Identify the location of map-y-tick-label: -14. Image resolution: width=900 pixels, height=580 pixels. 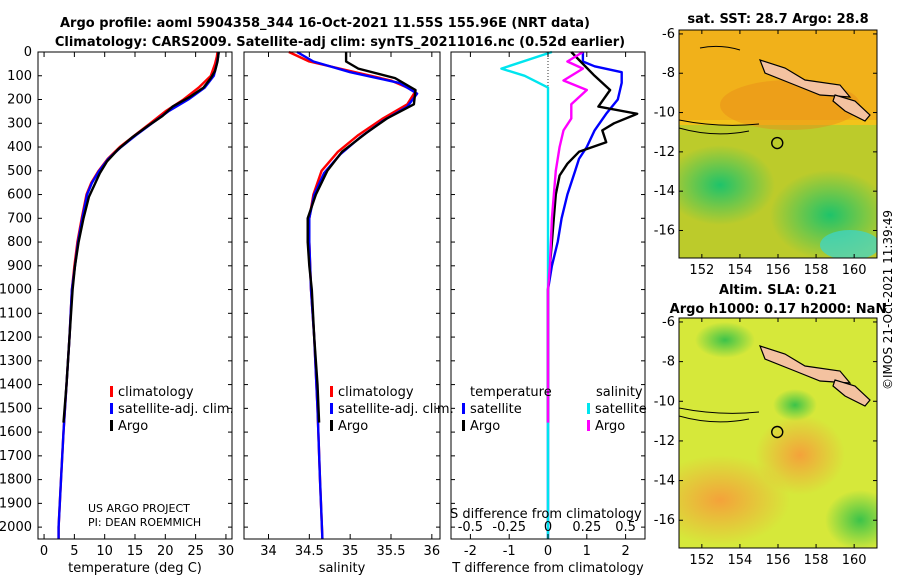
(664, 481).